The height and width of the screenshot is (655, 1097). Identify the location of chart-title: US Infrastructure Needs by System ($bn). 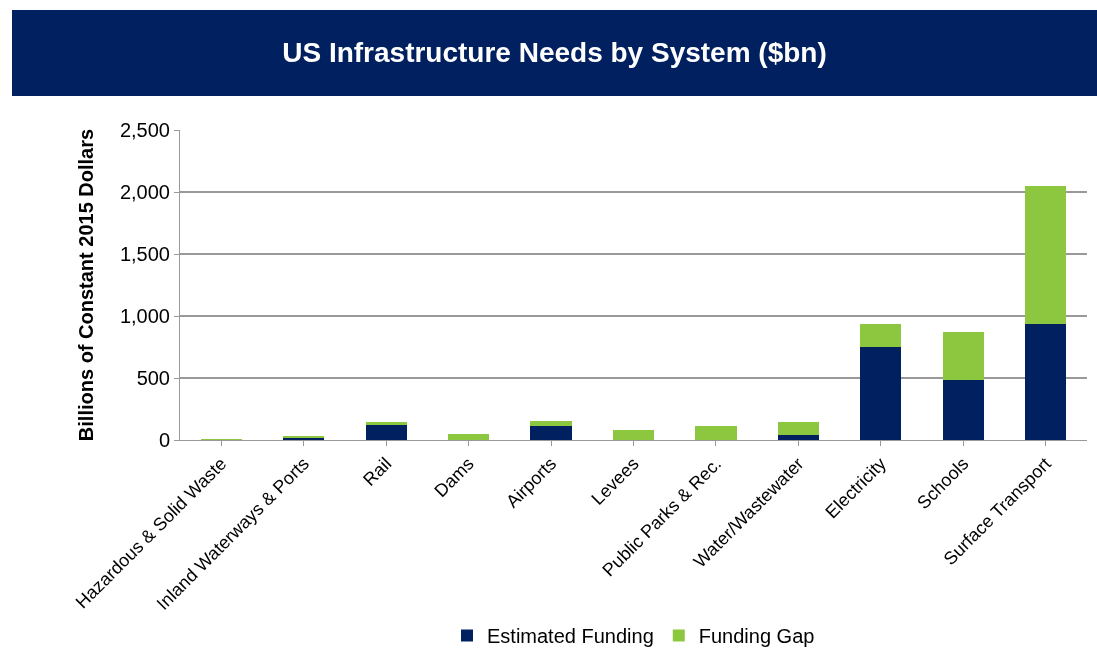
(554, 53).